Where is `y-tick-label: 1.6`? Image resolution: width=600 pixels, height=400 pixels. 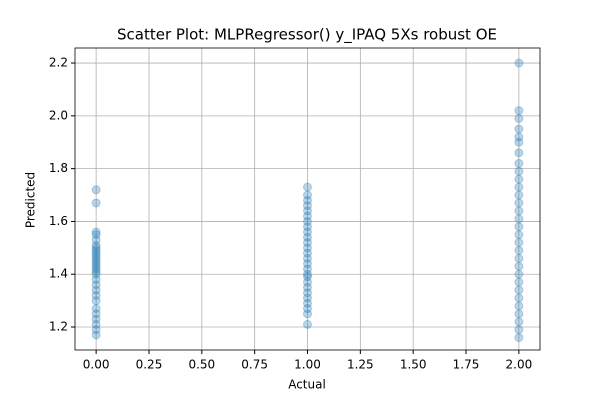
y-tick-label: 1.6 is located at coordinates (58, 221).